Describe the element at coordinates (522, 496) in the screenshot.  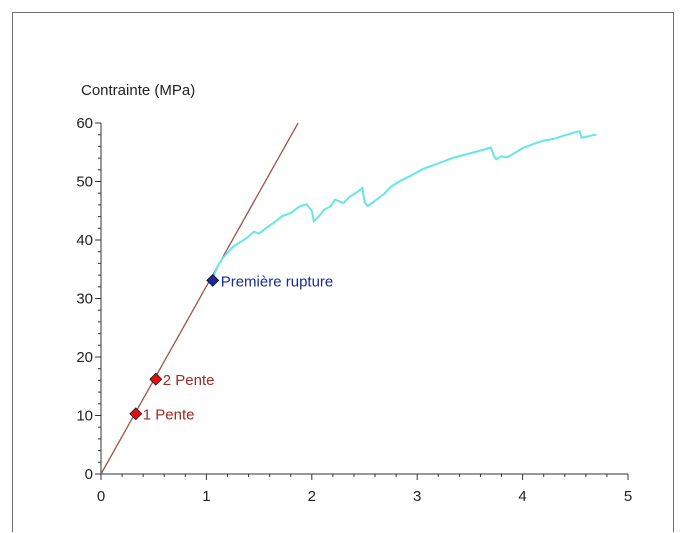
I see `x-tick-label: 4` at that location.